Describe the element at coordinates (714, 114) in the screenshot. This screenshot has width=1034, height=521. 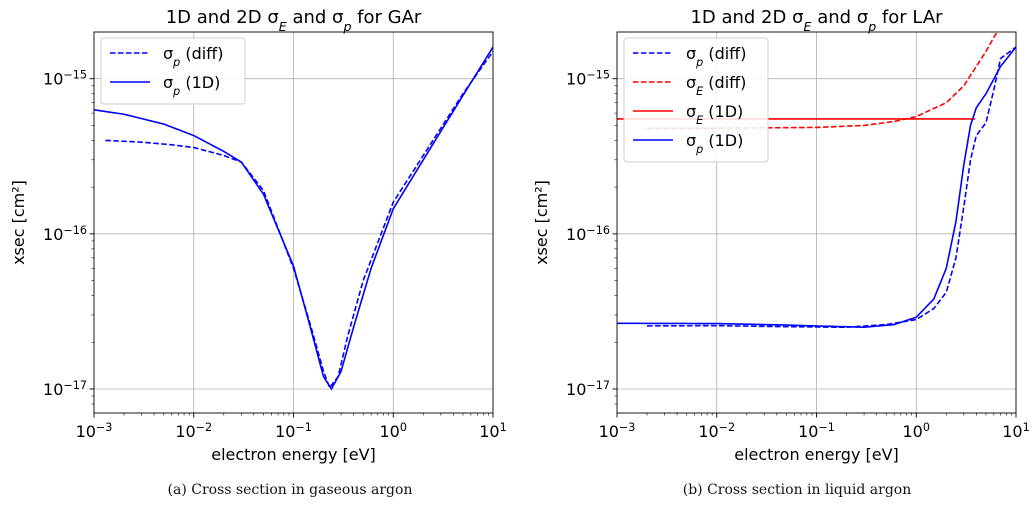
I see `legend-label: σE (1D)` at that location.